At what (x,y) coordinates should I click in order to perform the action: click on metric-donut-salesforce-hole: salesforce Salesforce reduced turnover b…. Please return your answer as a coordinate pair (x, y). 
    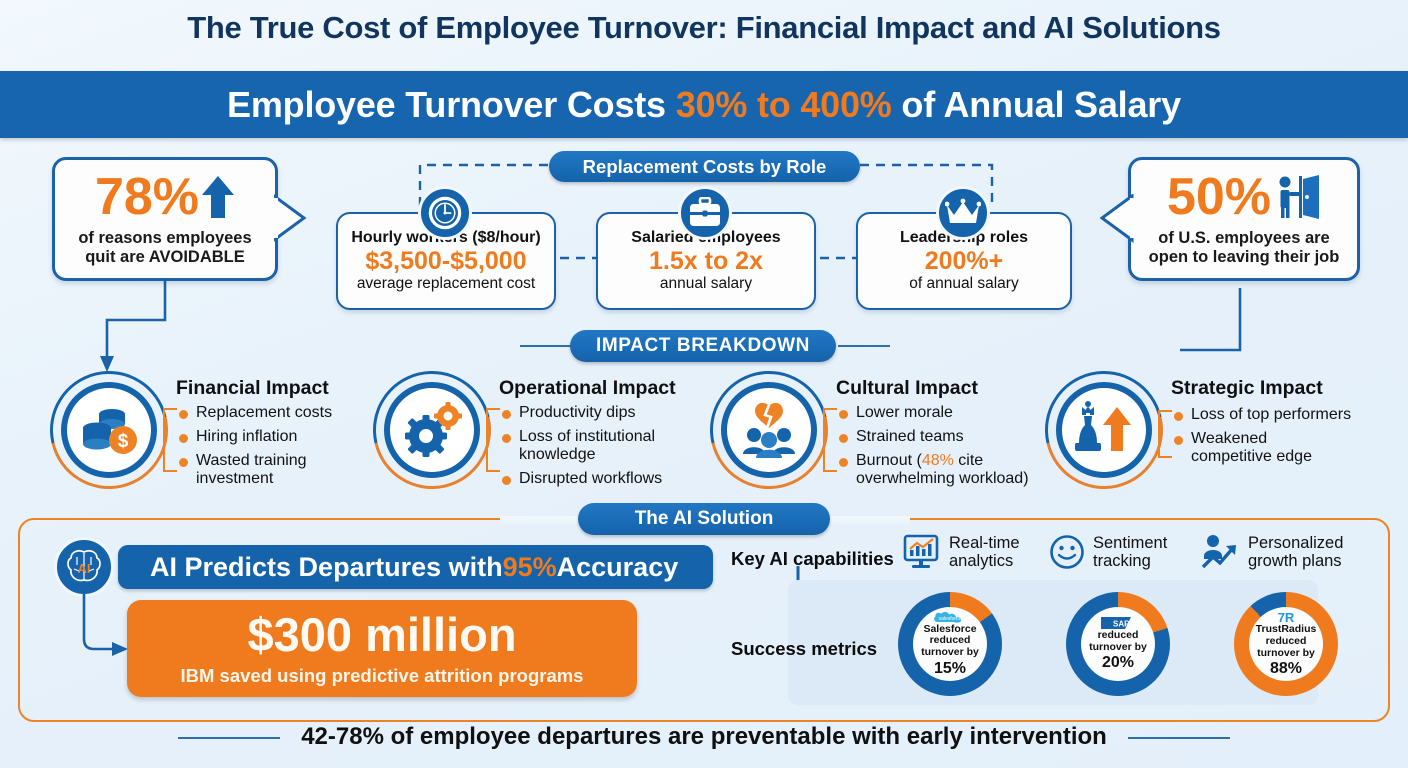
    Looking at the image, I should click on (950, 644).